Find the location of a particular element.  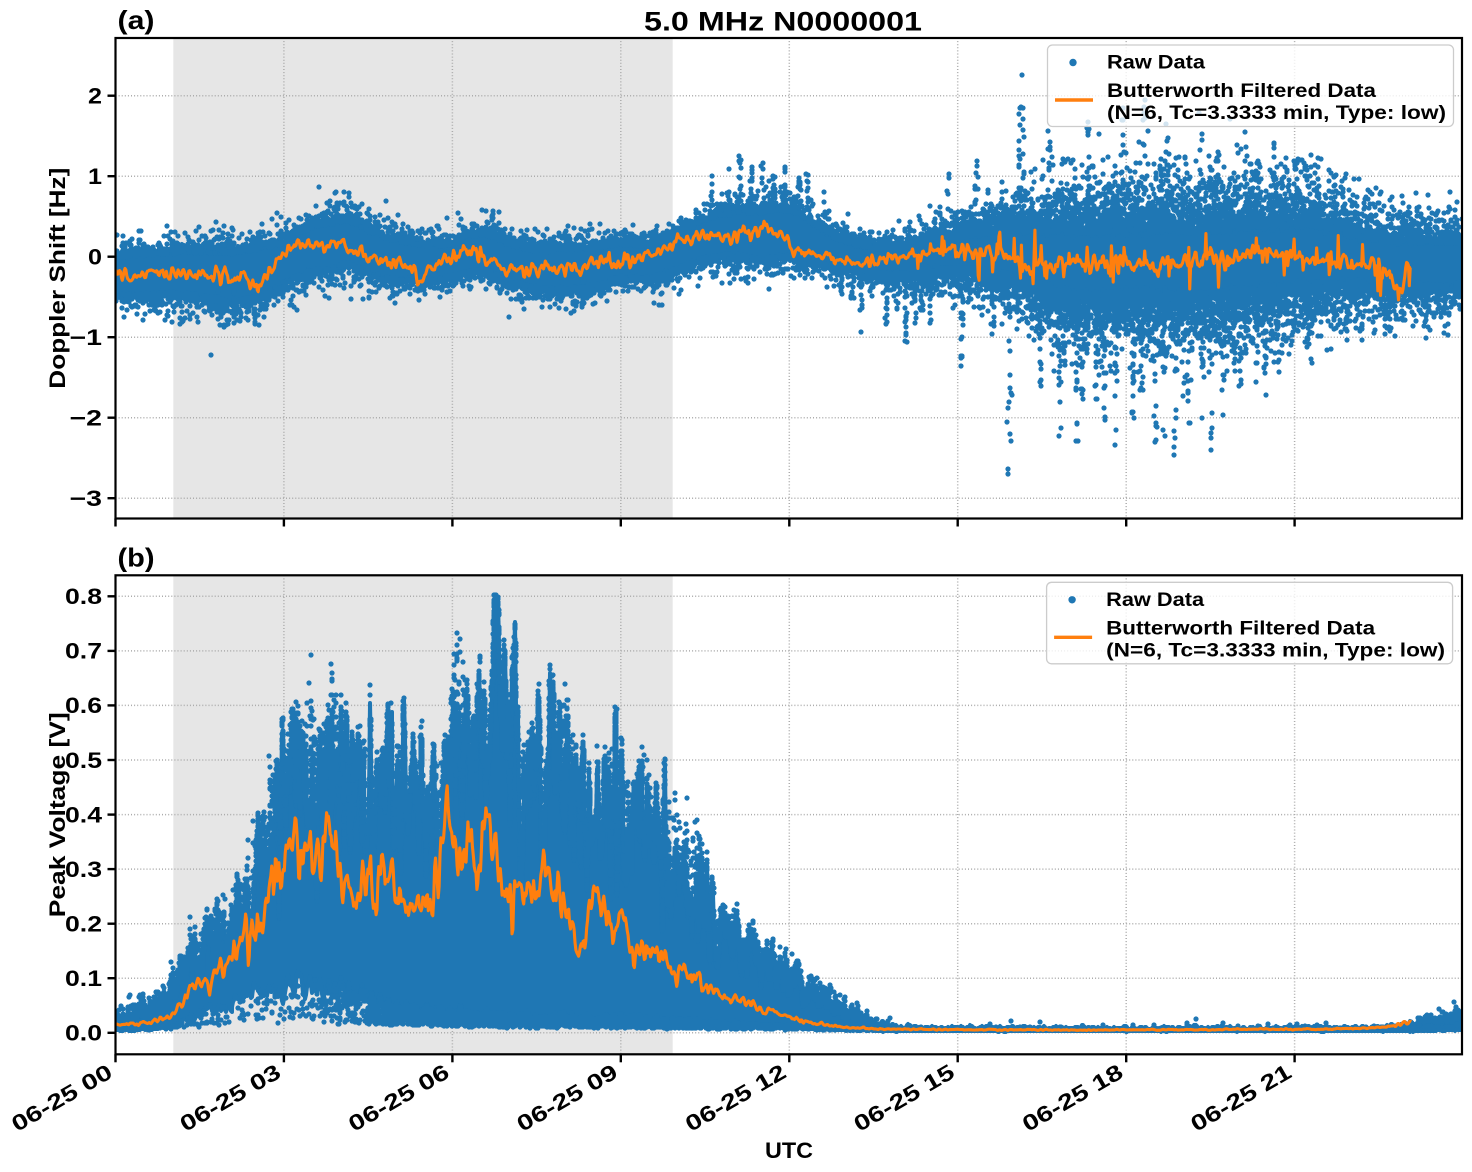

svg-text: −2 is located at coordinates (86, 418).